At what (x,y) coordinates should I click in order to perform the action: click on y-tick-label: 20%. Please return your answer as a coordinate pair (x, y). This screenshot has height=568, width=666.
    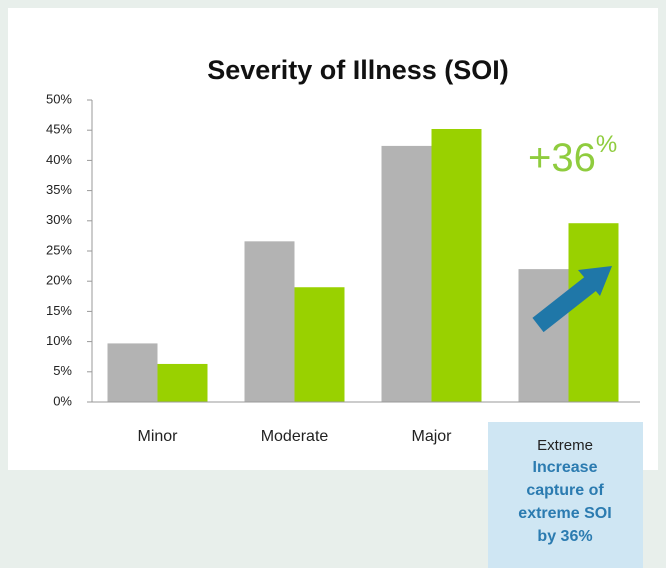
    Looking at the image, I should click on (59, 280).